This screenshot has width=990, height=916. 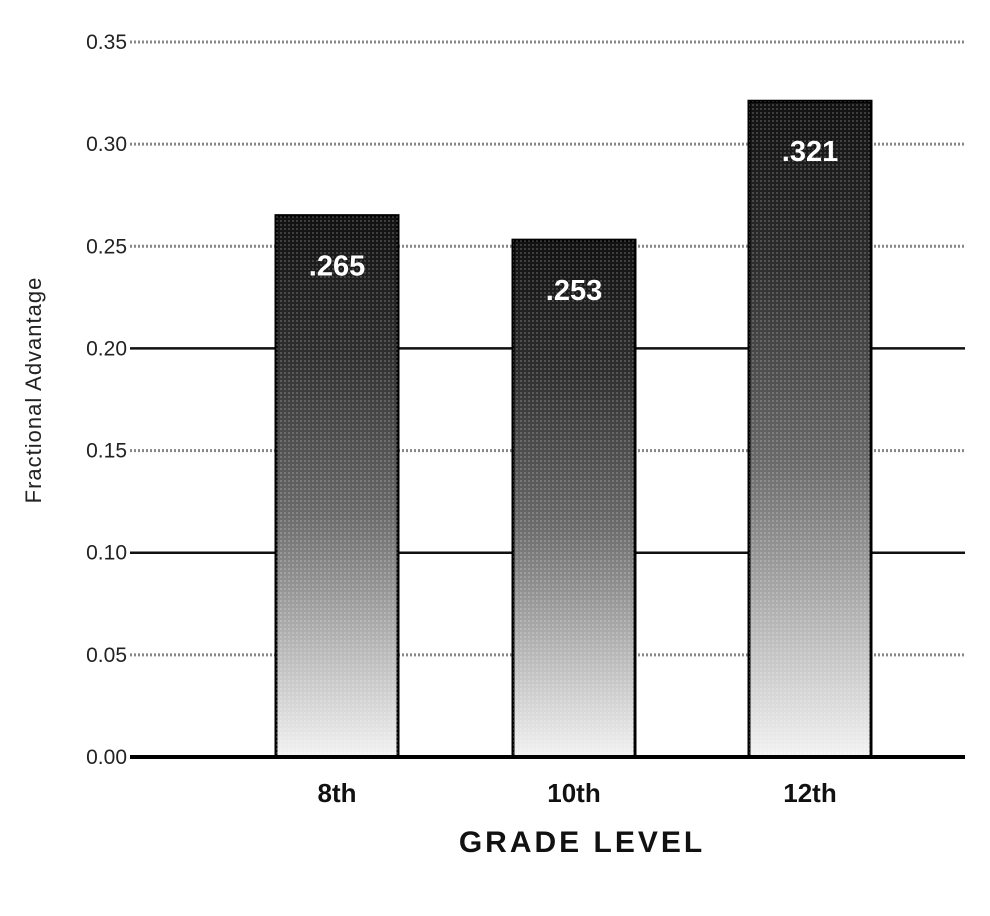 What do you see at coordinates (106, 42) in the screenshot?
I see `y-tick-label: 0.35` at bounding box center [106, 42].